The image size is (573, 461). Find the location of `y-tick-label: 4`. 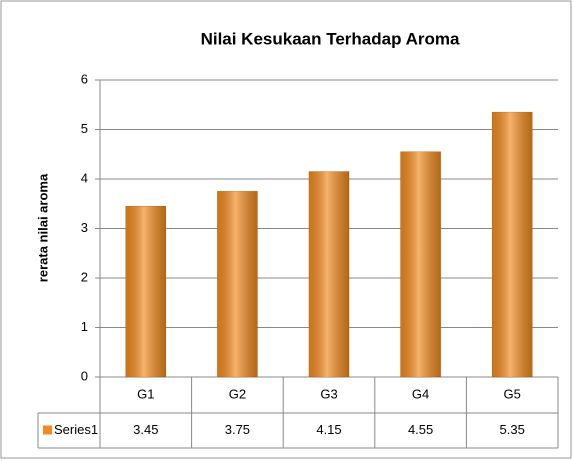

y-tick-label: 4 is located at coordinates (84, 177).